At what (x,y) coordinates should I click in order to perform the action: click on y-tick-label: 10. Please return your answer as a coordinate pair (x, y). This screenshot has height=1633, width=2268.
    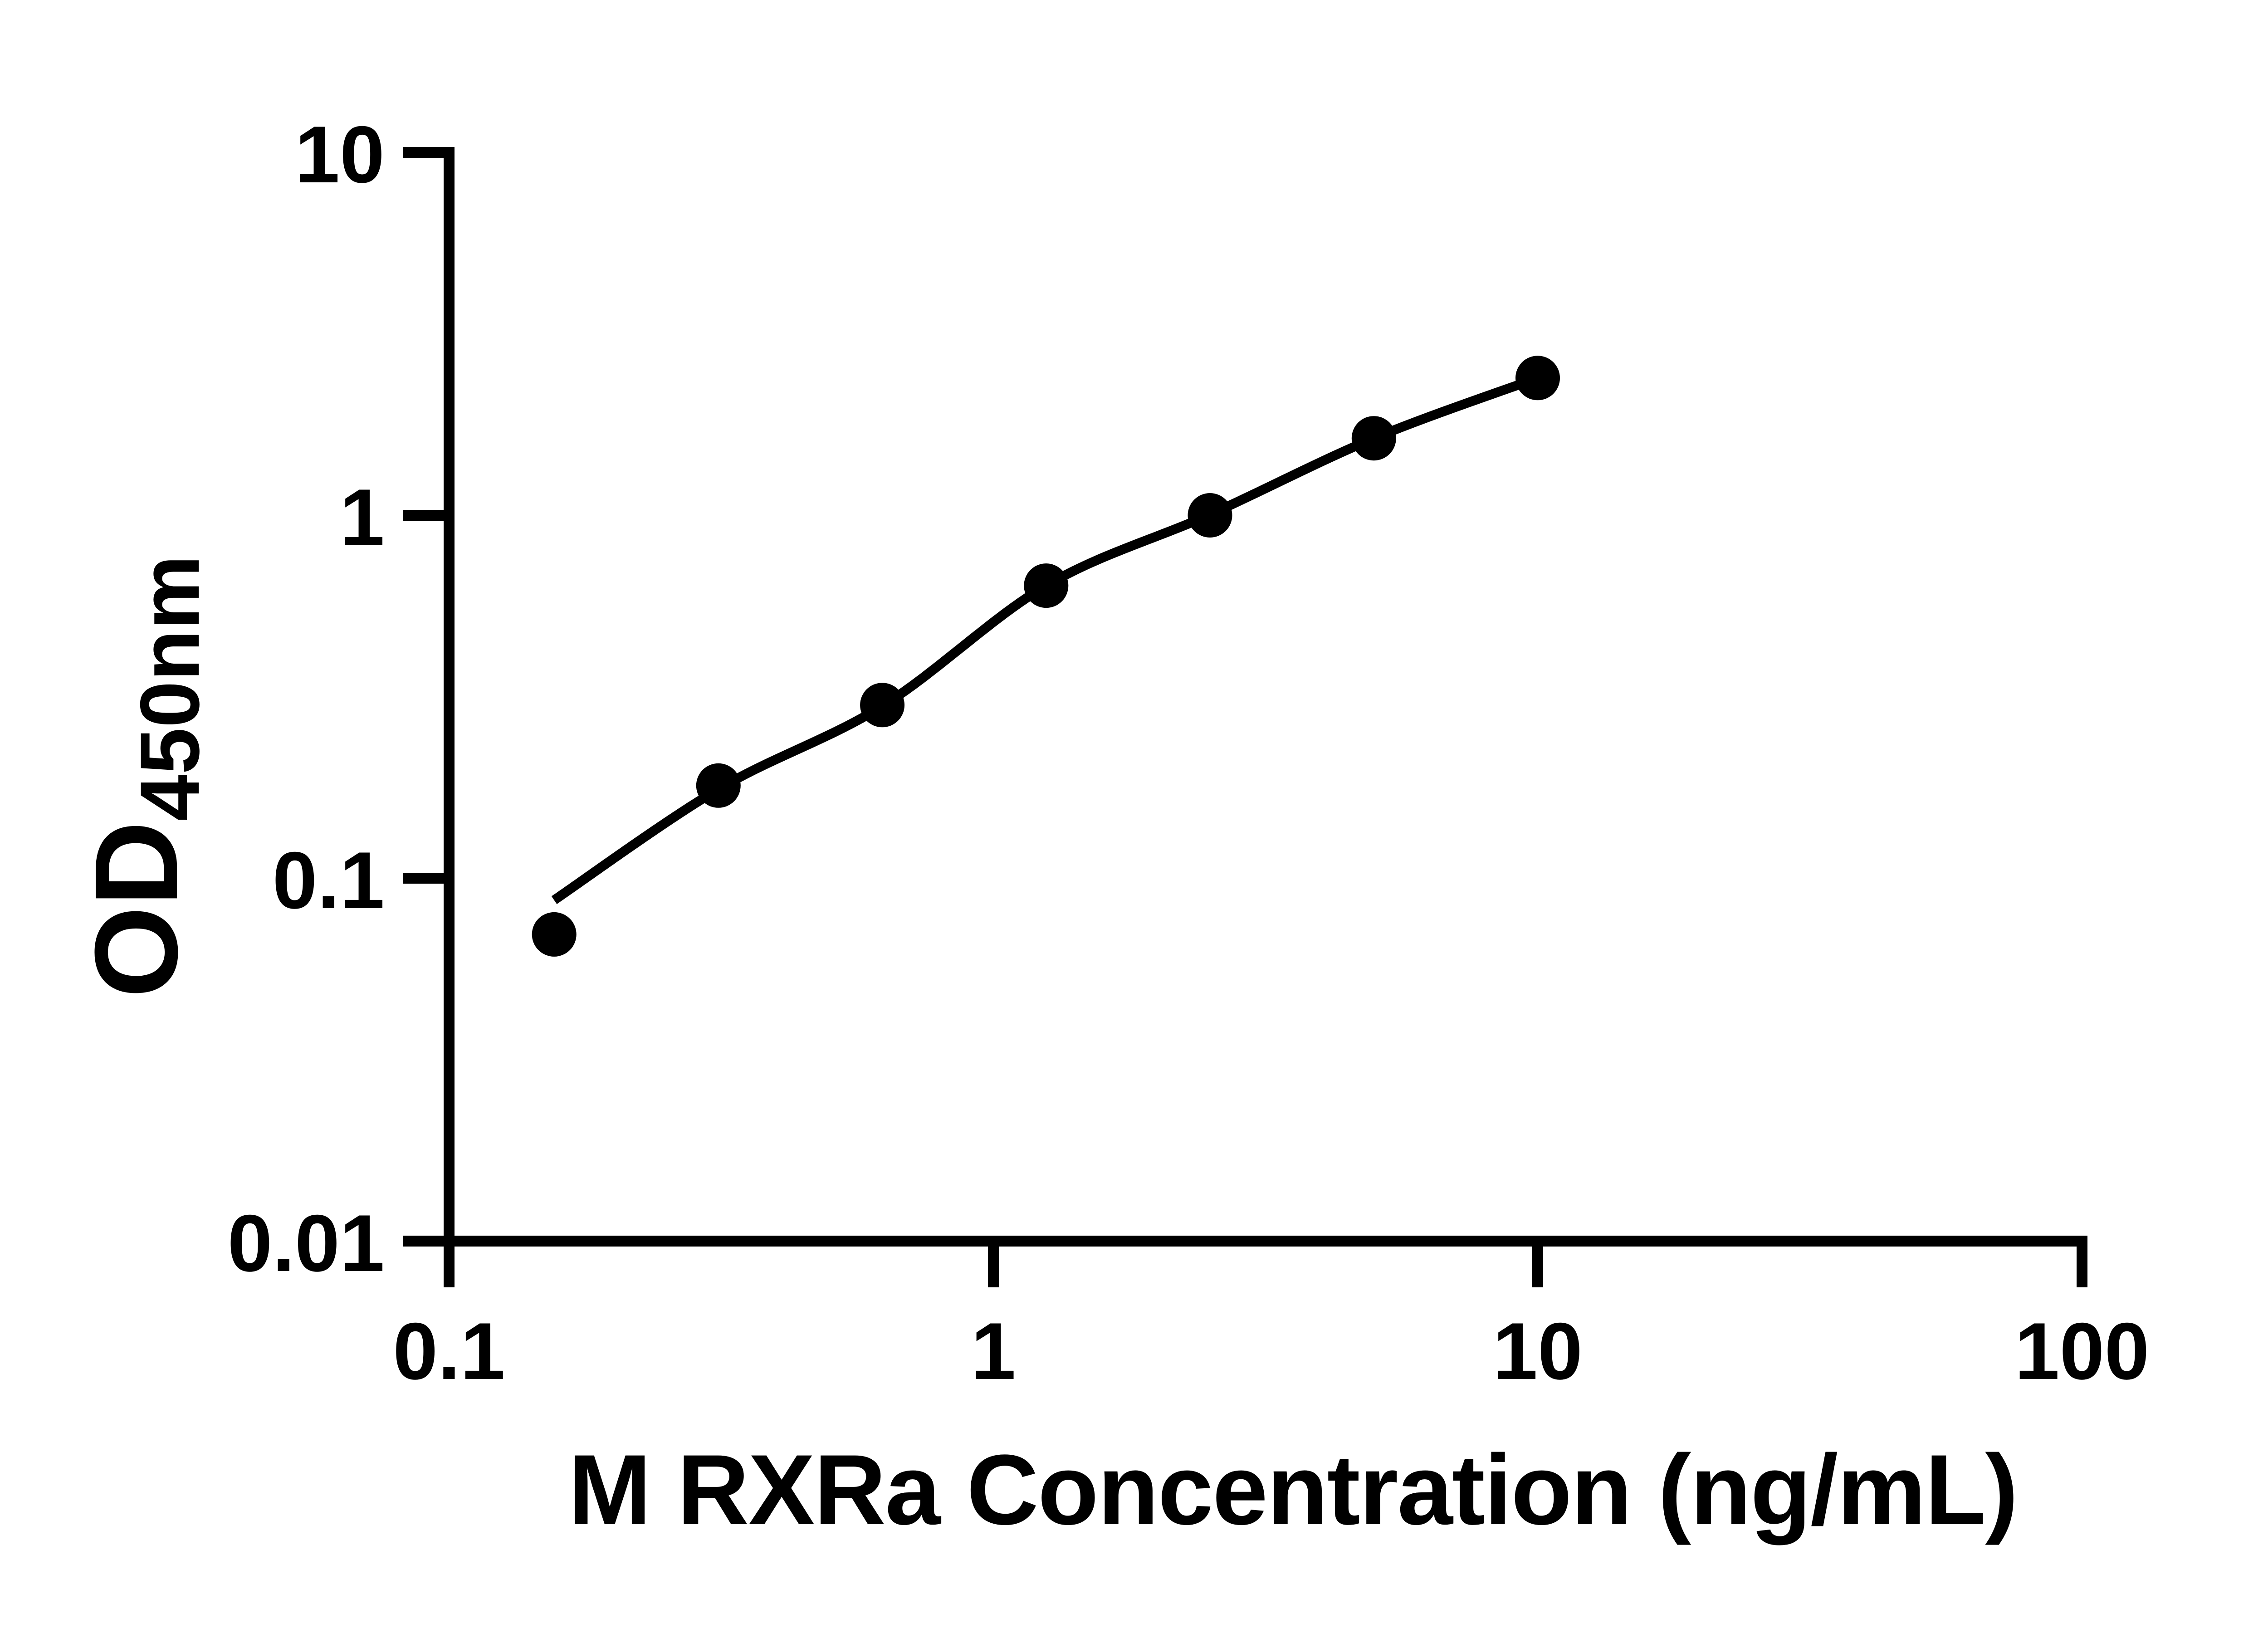
    Looking at the image, I should click on (340, 154).